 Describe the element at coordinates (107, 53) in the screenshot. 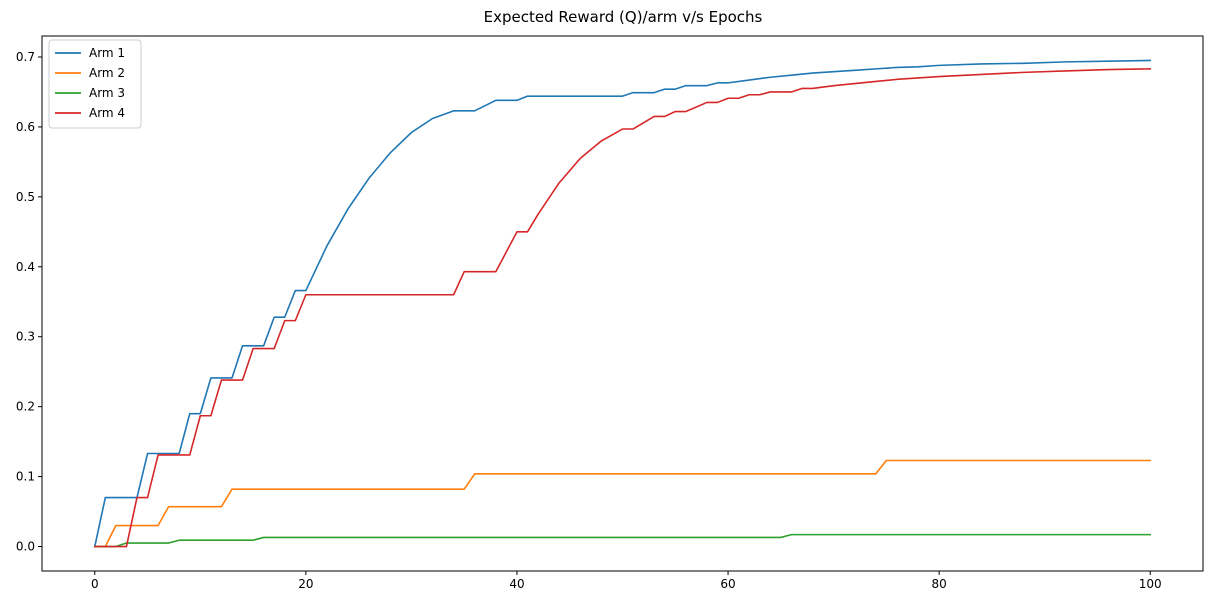

I see `legend-label-arm-1: Arm 1` at that location.